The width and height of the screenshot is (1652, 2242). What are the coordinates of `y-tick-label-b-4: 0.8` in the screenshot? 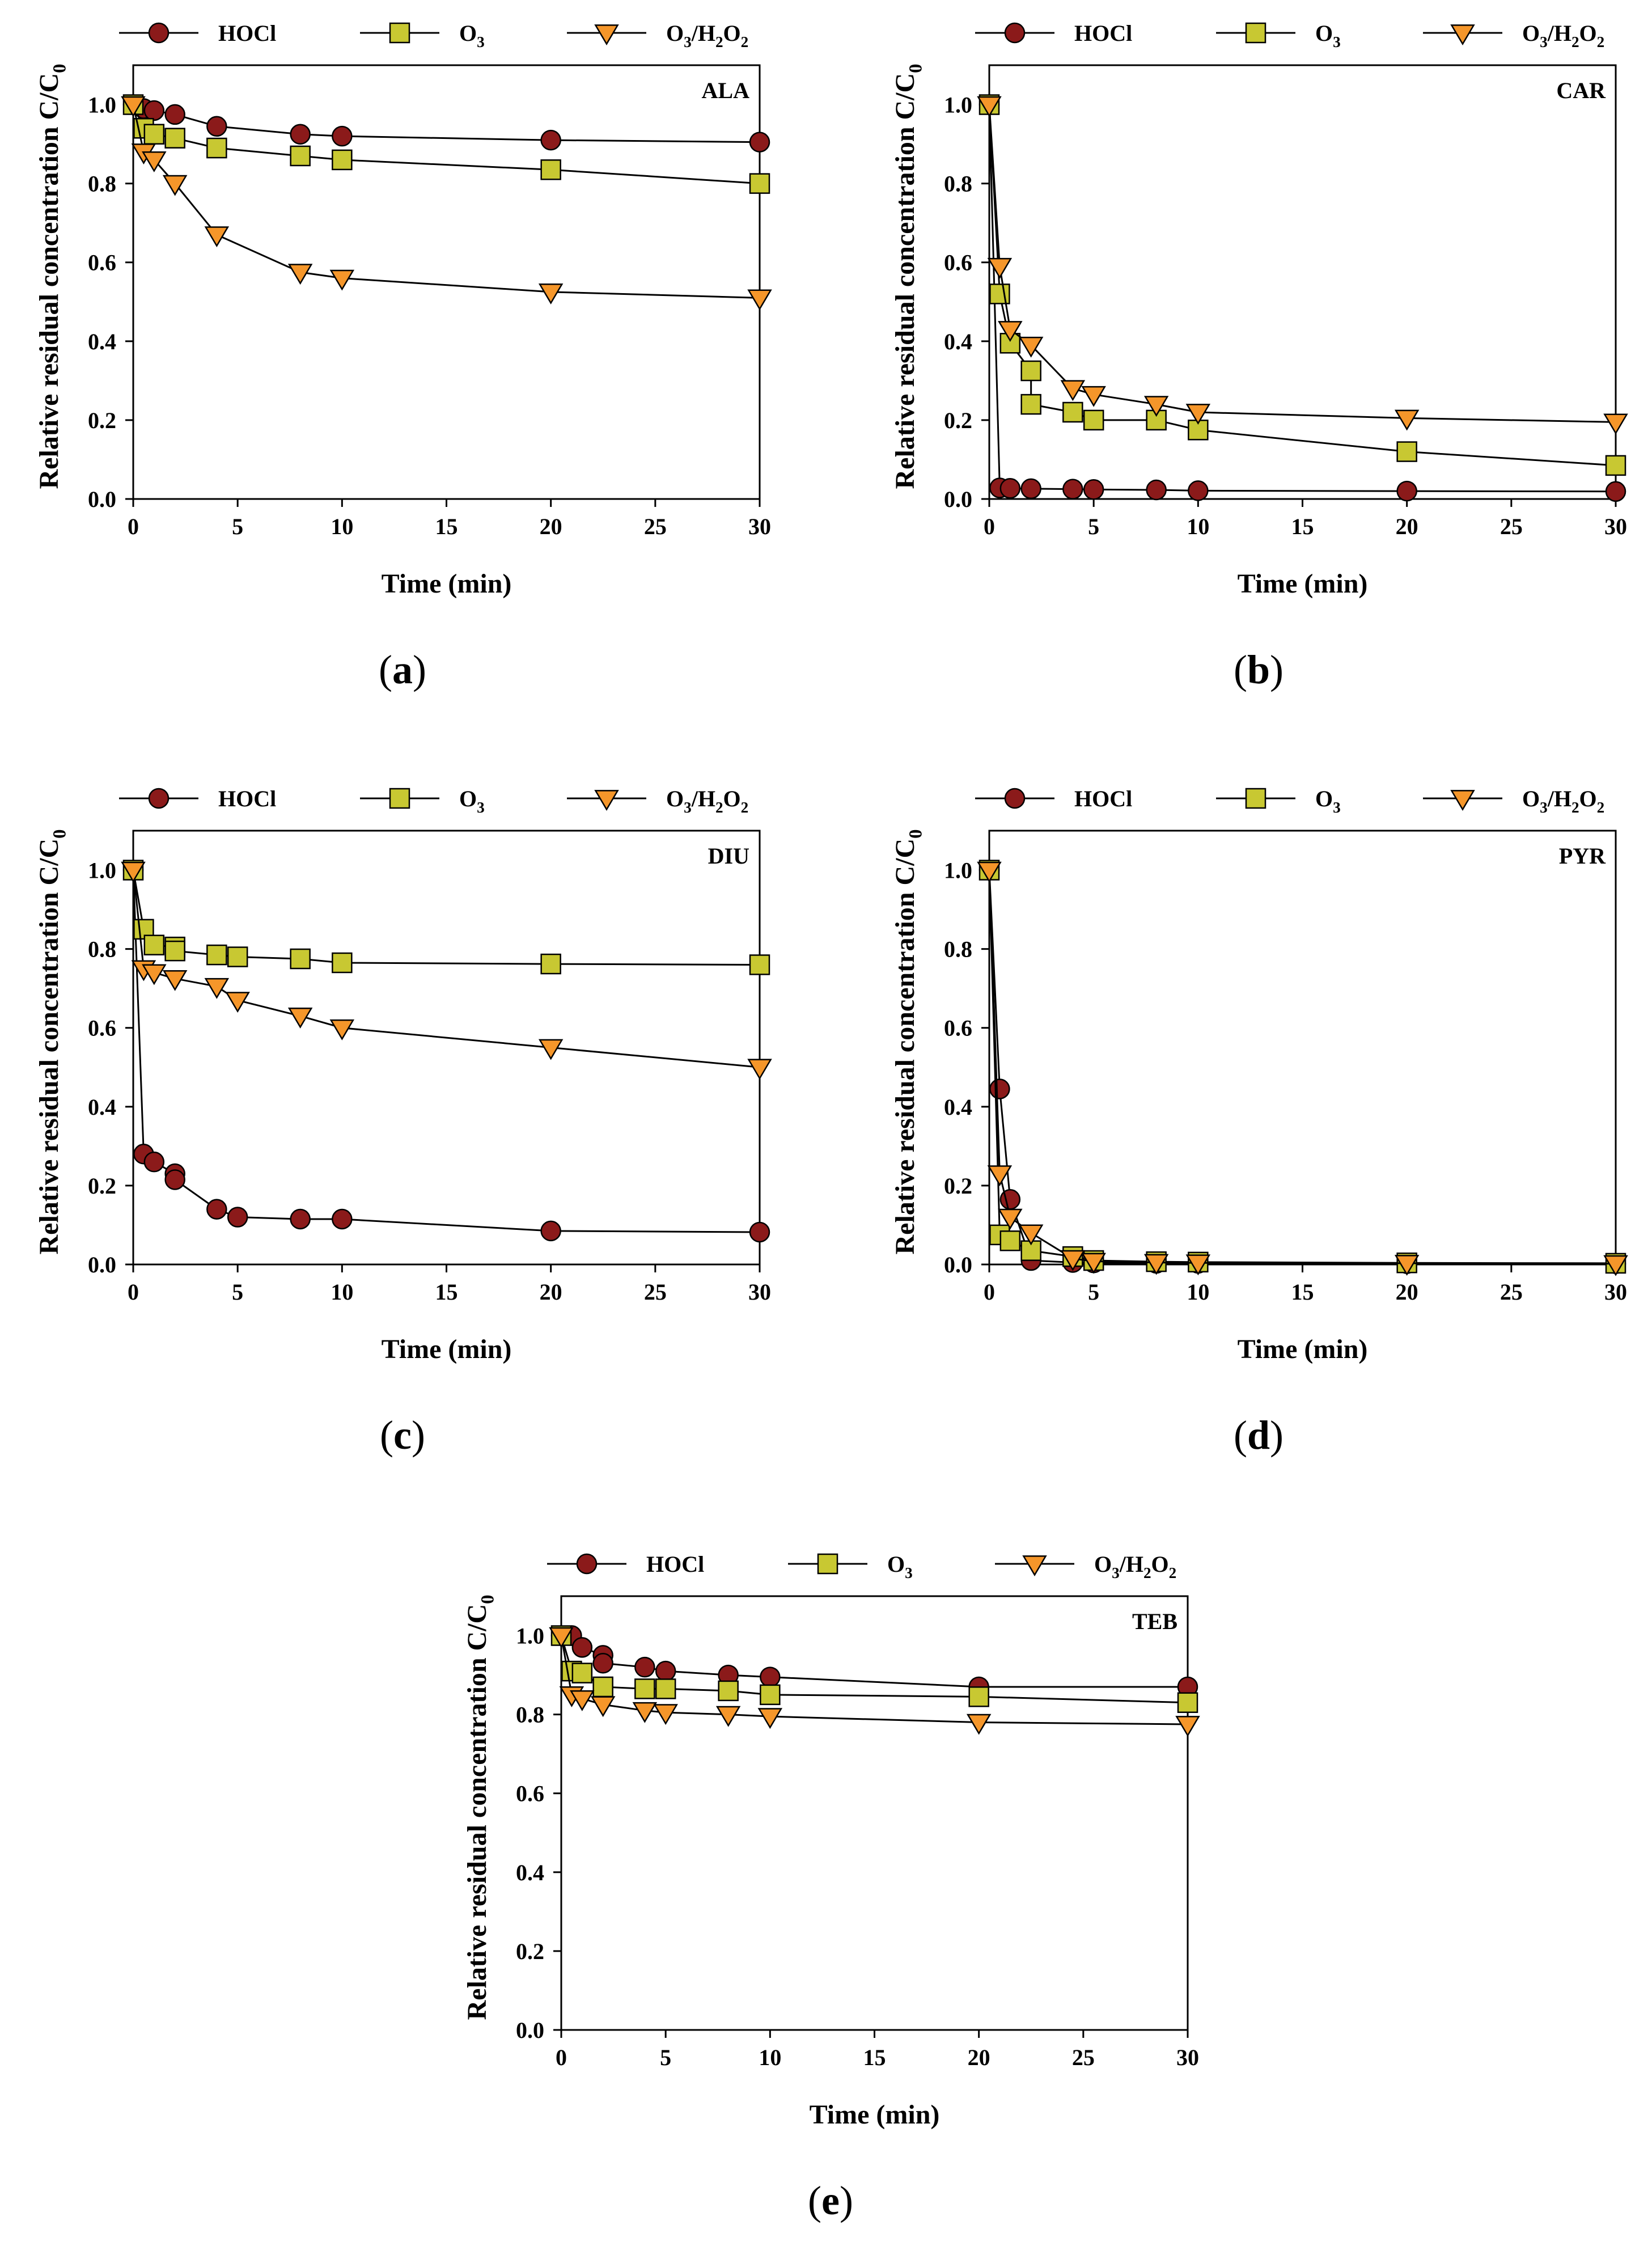 It's located at (958, 184).